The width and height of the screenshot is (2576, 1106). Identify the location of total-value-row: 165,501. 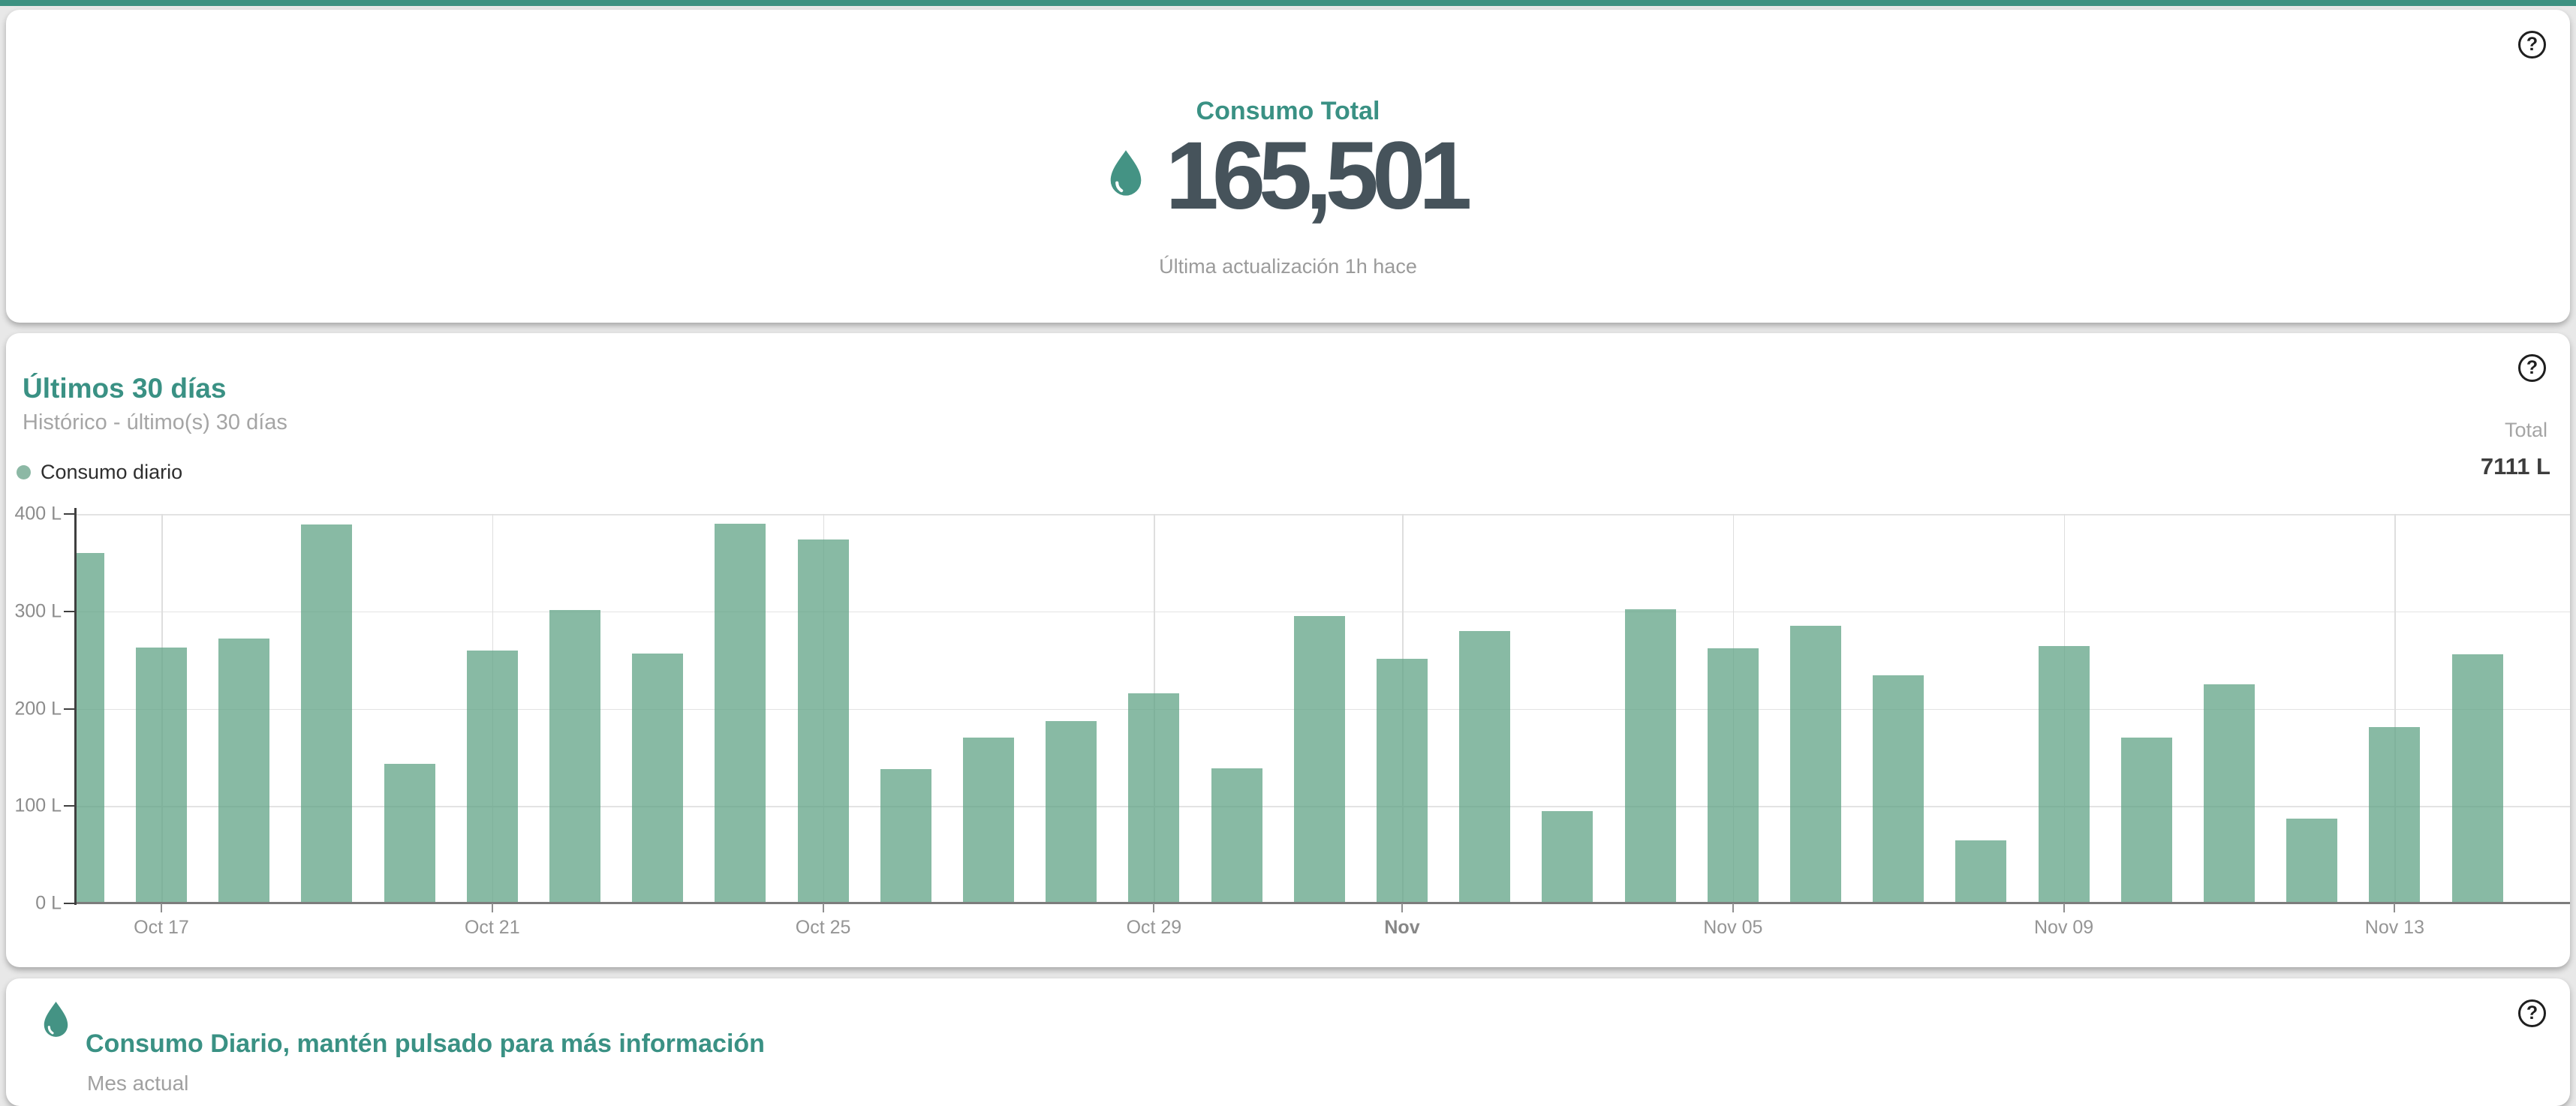
(1288, 177).